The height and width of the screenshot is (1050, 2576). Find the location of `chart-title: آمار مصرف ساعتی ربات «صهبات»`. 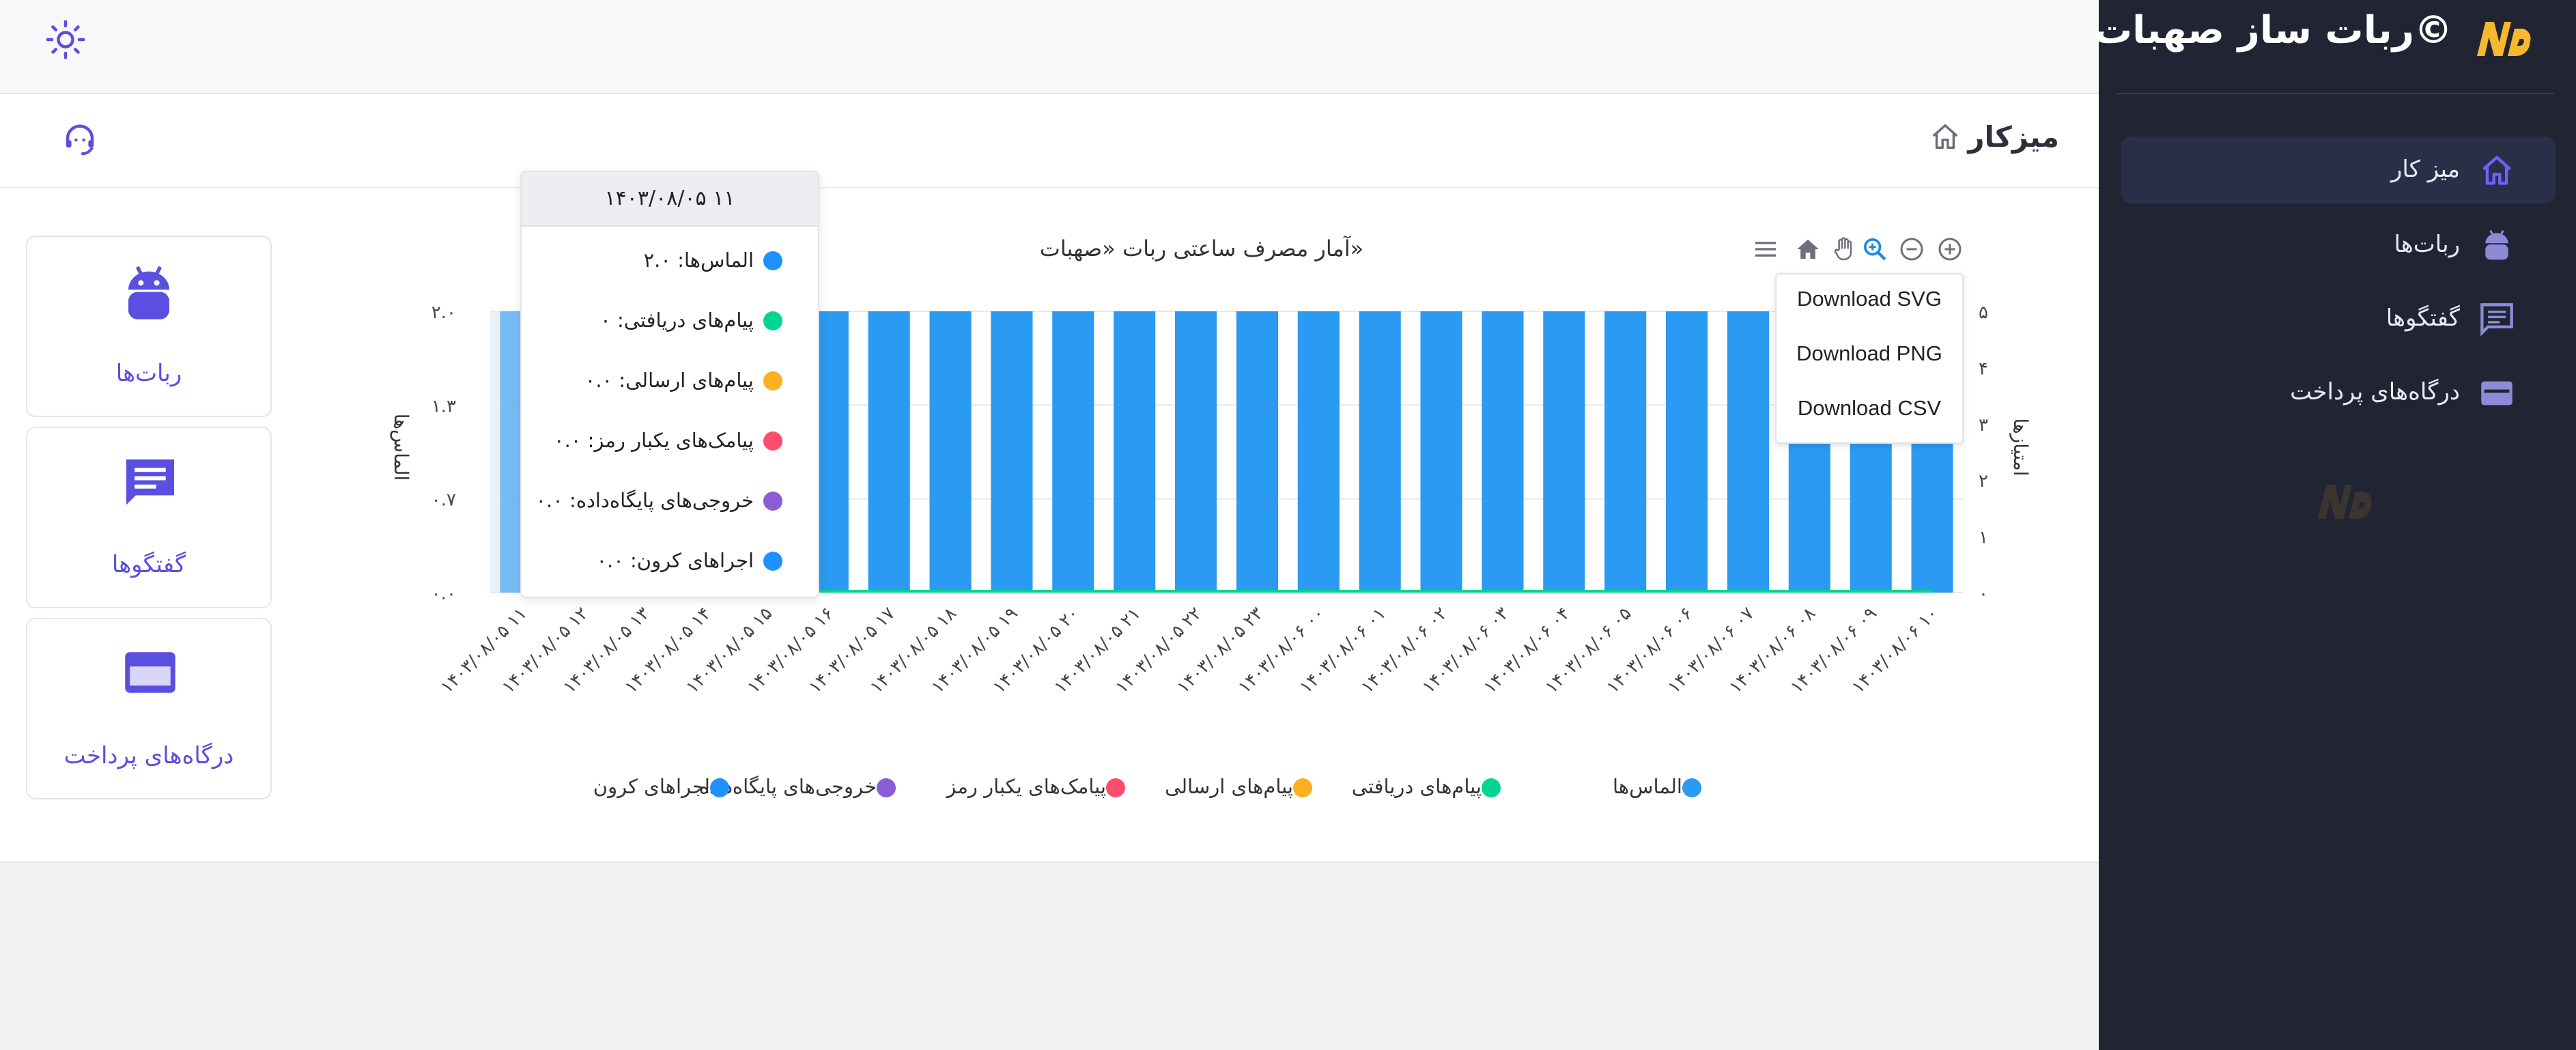

chart-title: آمار مصرف ساعتی ربات «صهبات» is located at coordinates (1201, 248).